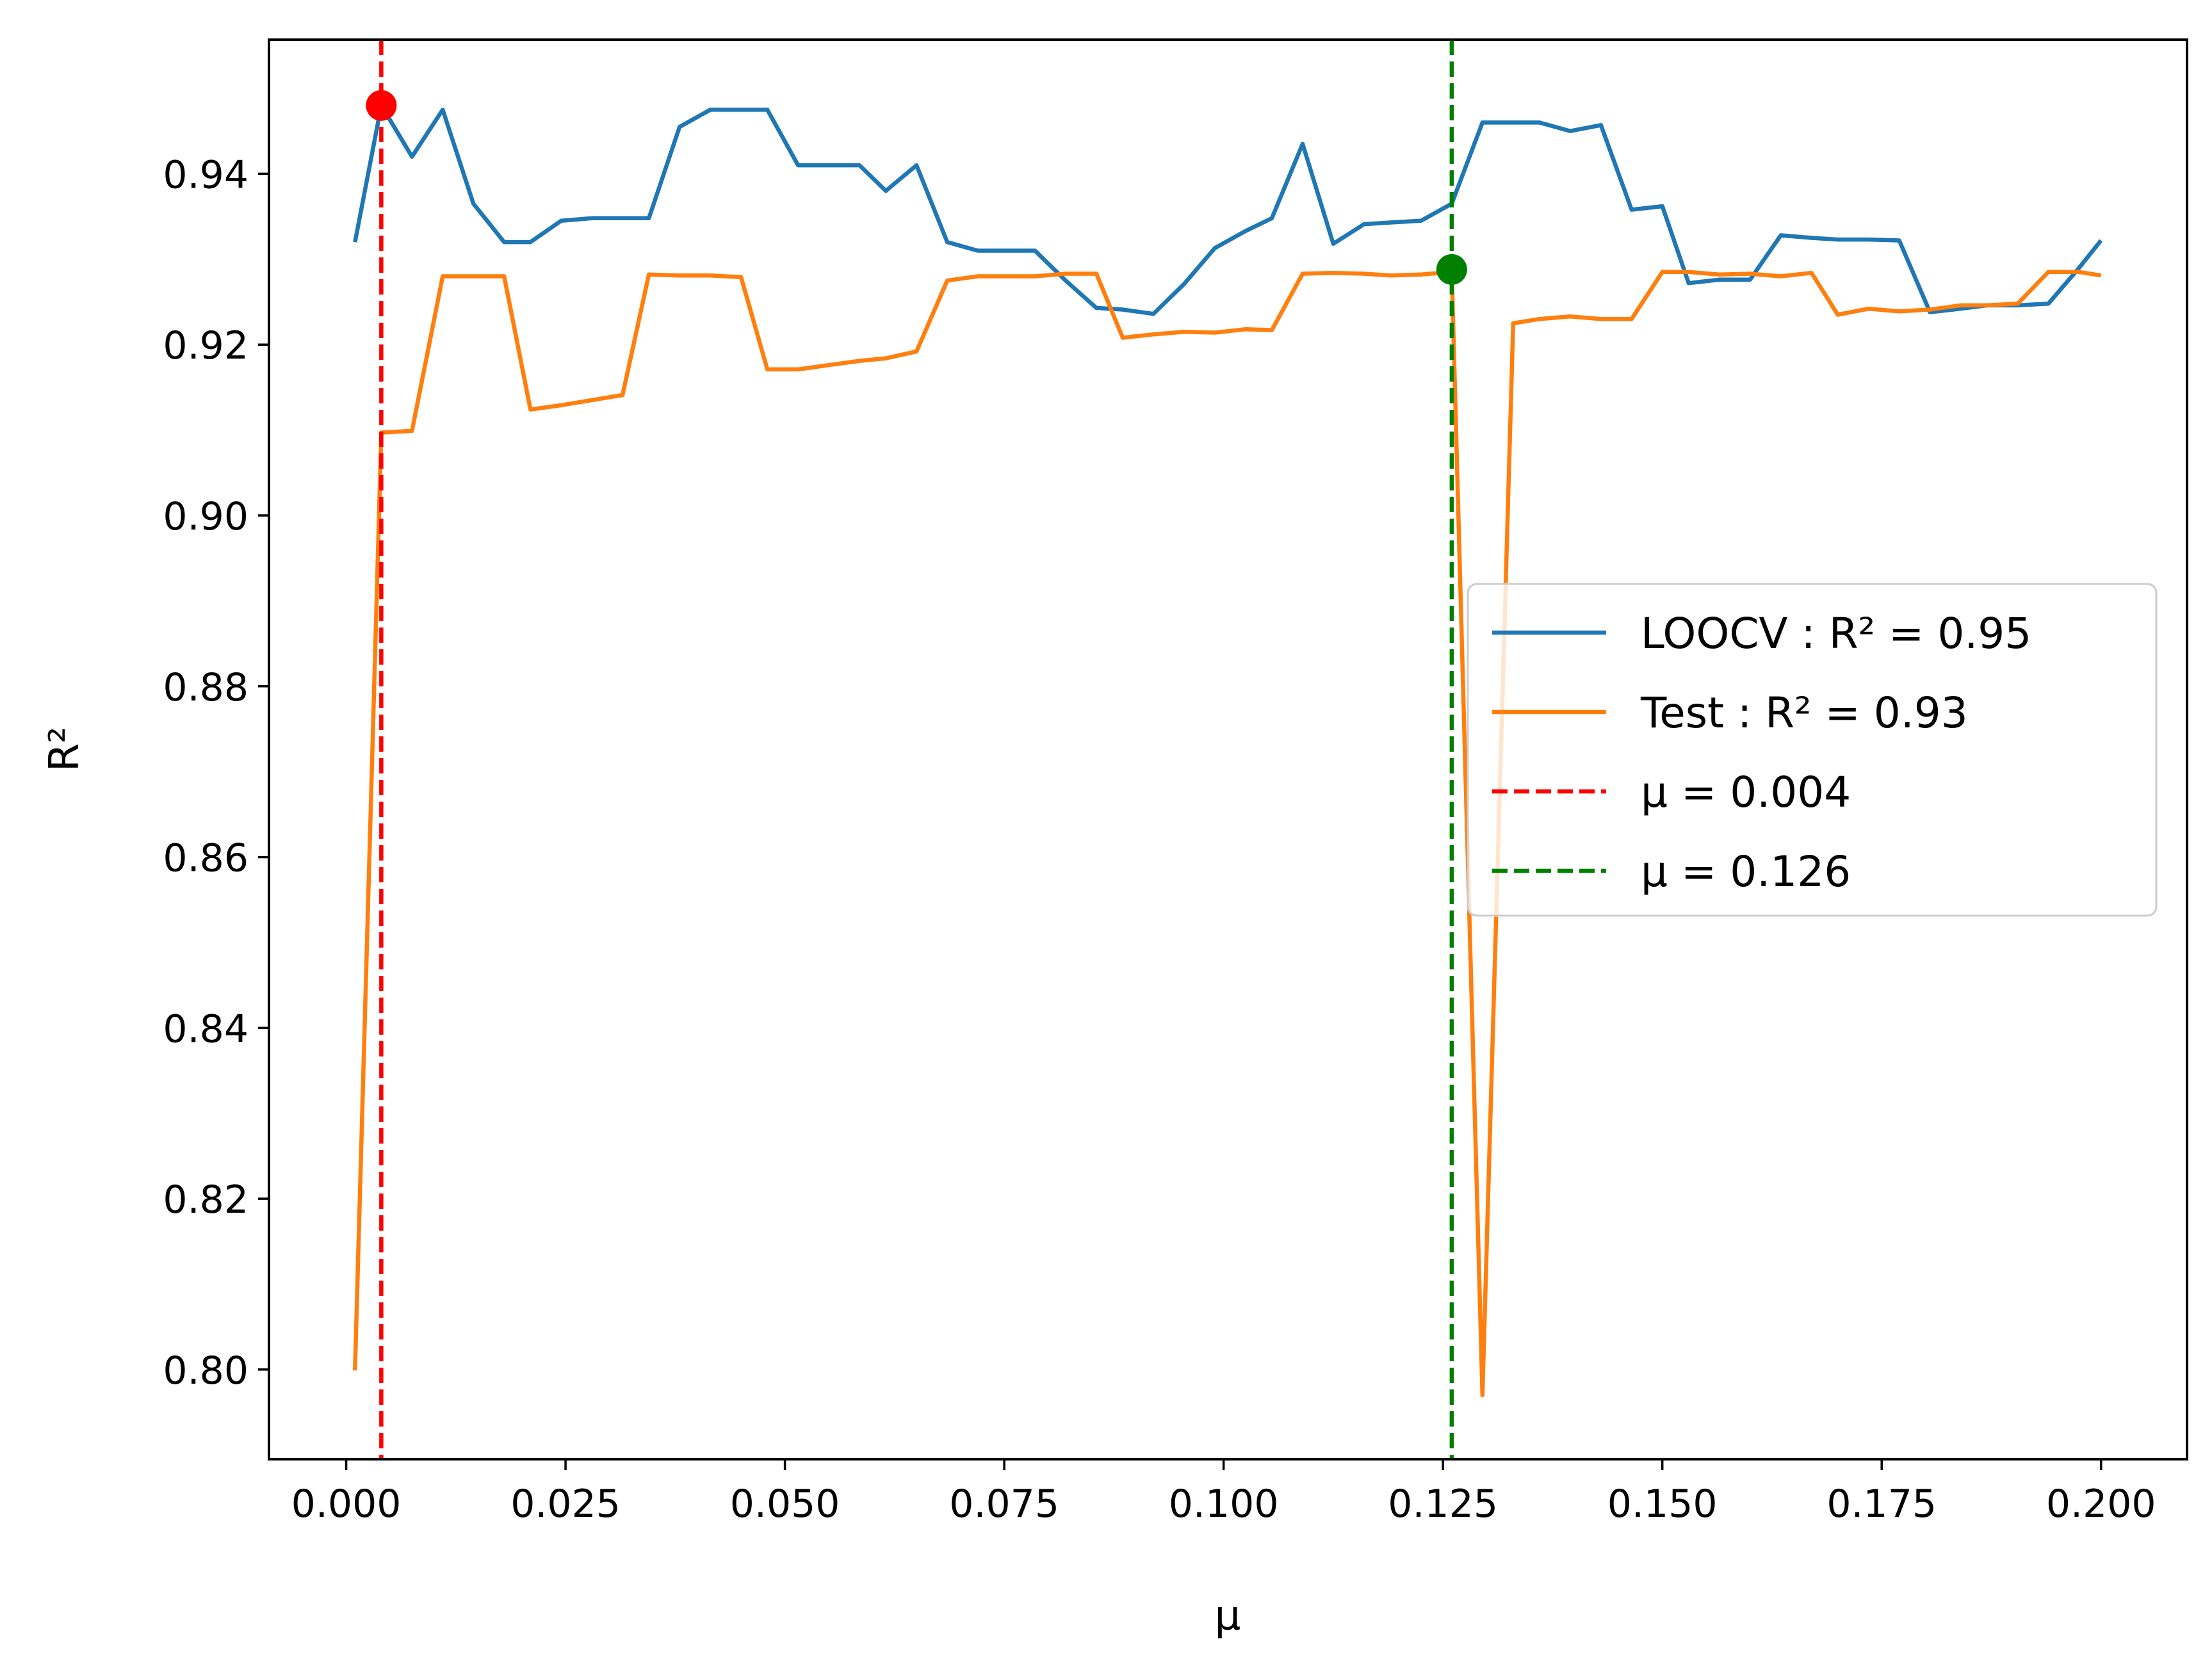 This screenshot has width=2212, height=1659. What do you see at coordinates (205, 516) in the screenshot?
I see `y-tick-label: 0.90` at bounding box center [205, 516].